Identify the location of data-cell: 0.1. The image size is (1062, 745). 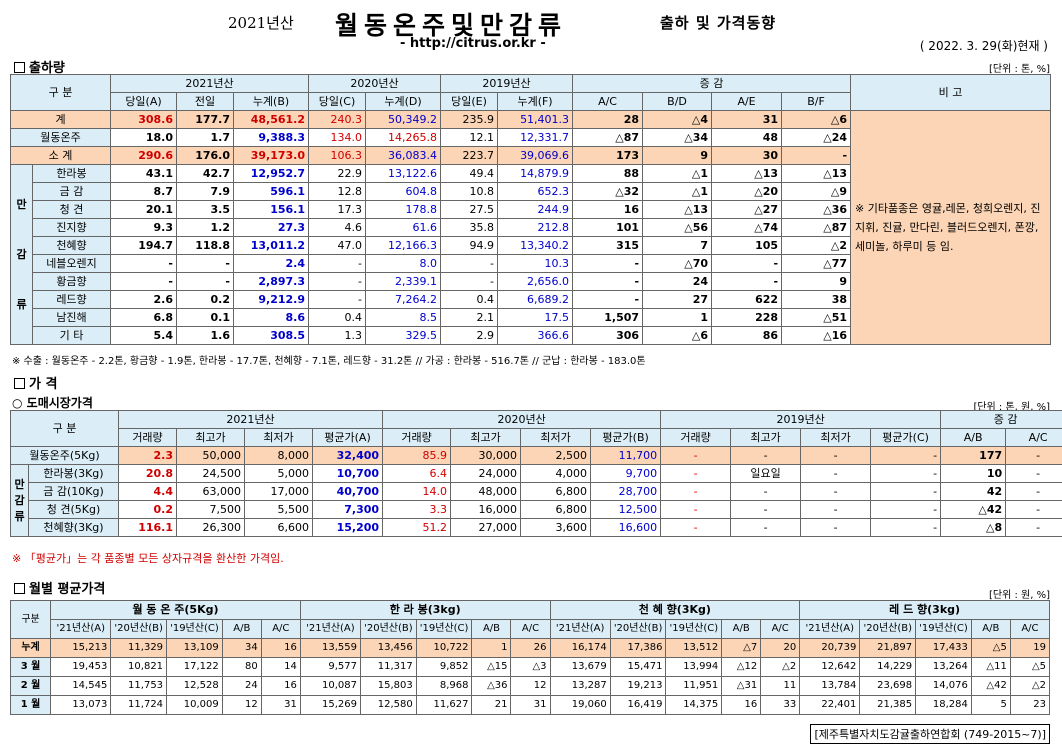
(205, 317).